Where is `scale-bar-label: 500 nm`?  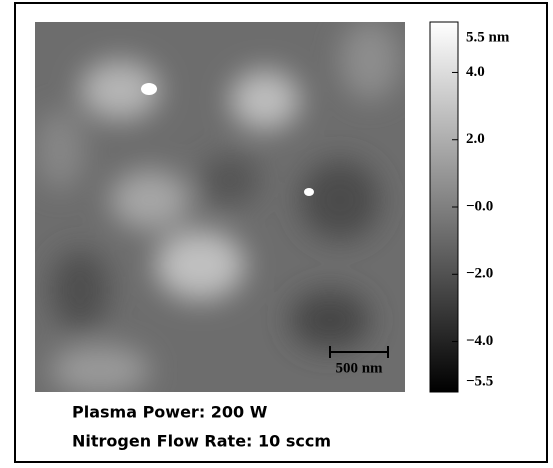
scale-bar-label: 500 nm is located at coordinates (359, 368).